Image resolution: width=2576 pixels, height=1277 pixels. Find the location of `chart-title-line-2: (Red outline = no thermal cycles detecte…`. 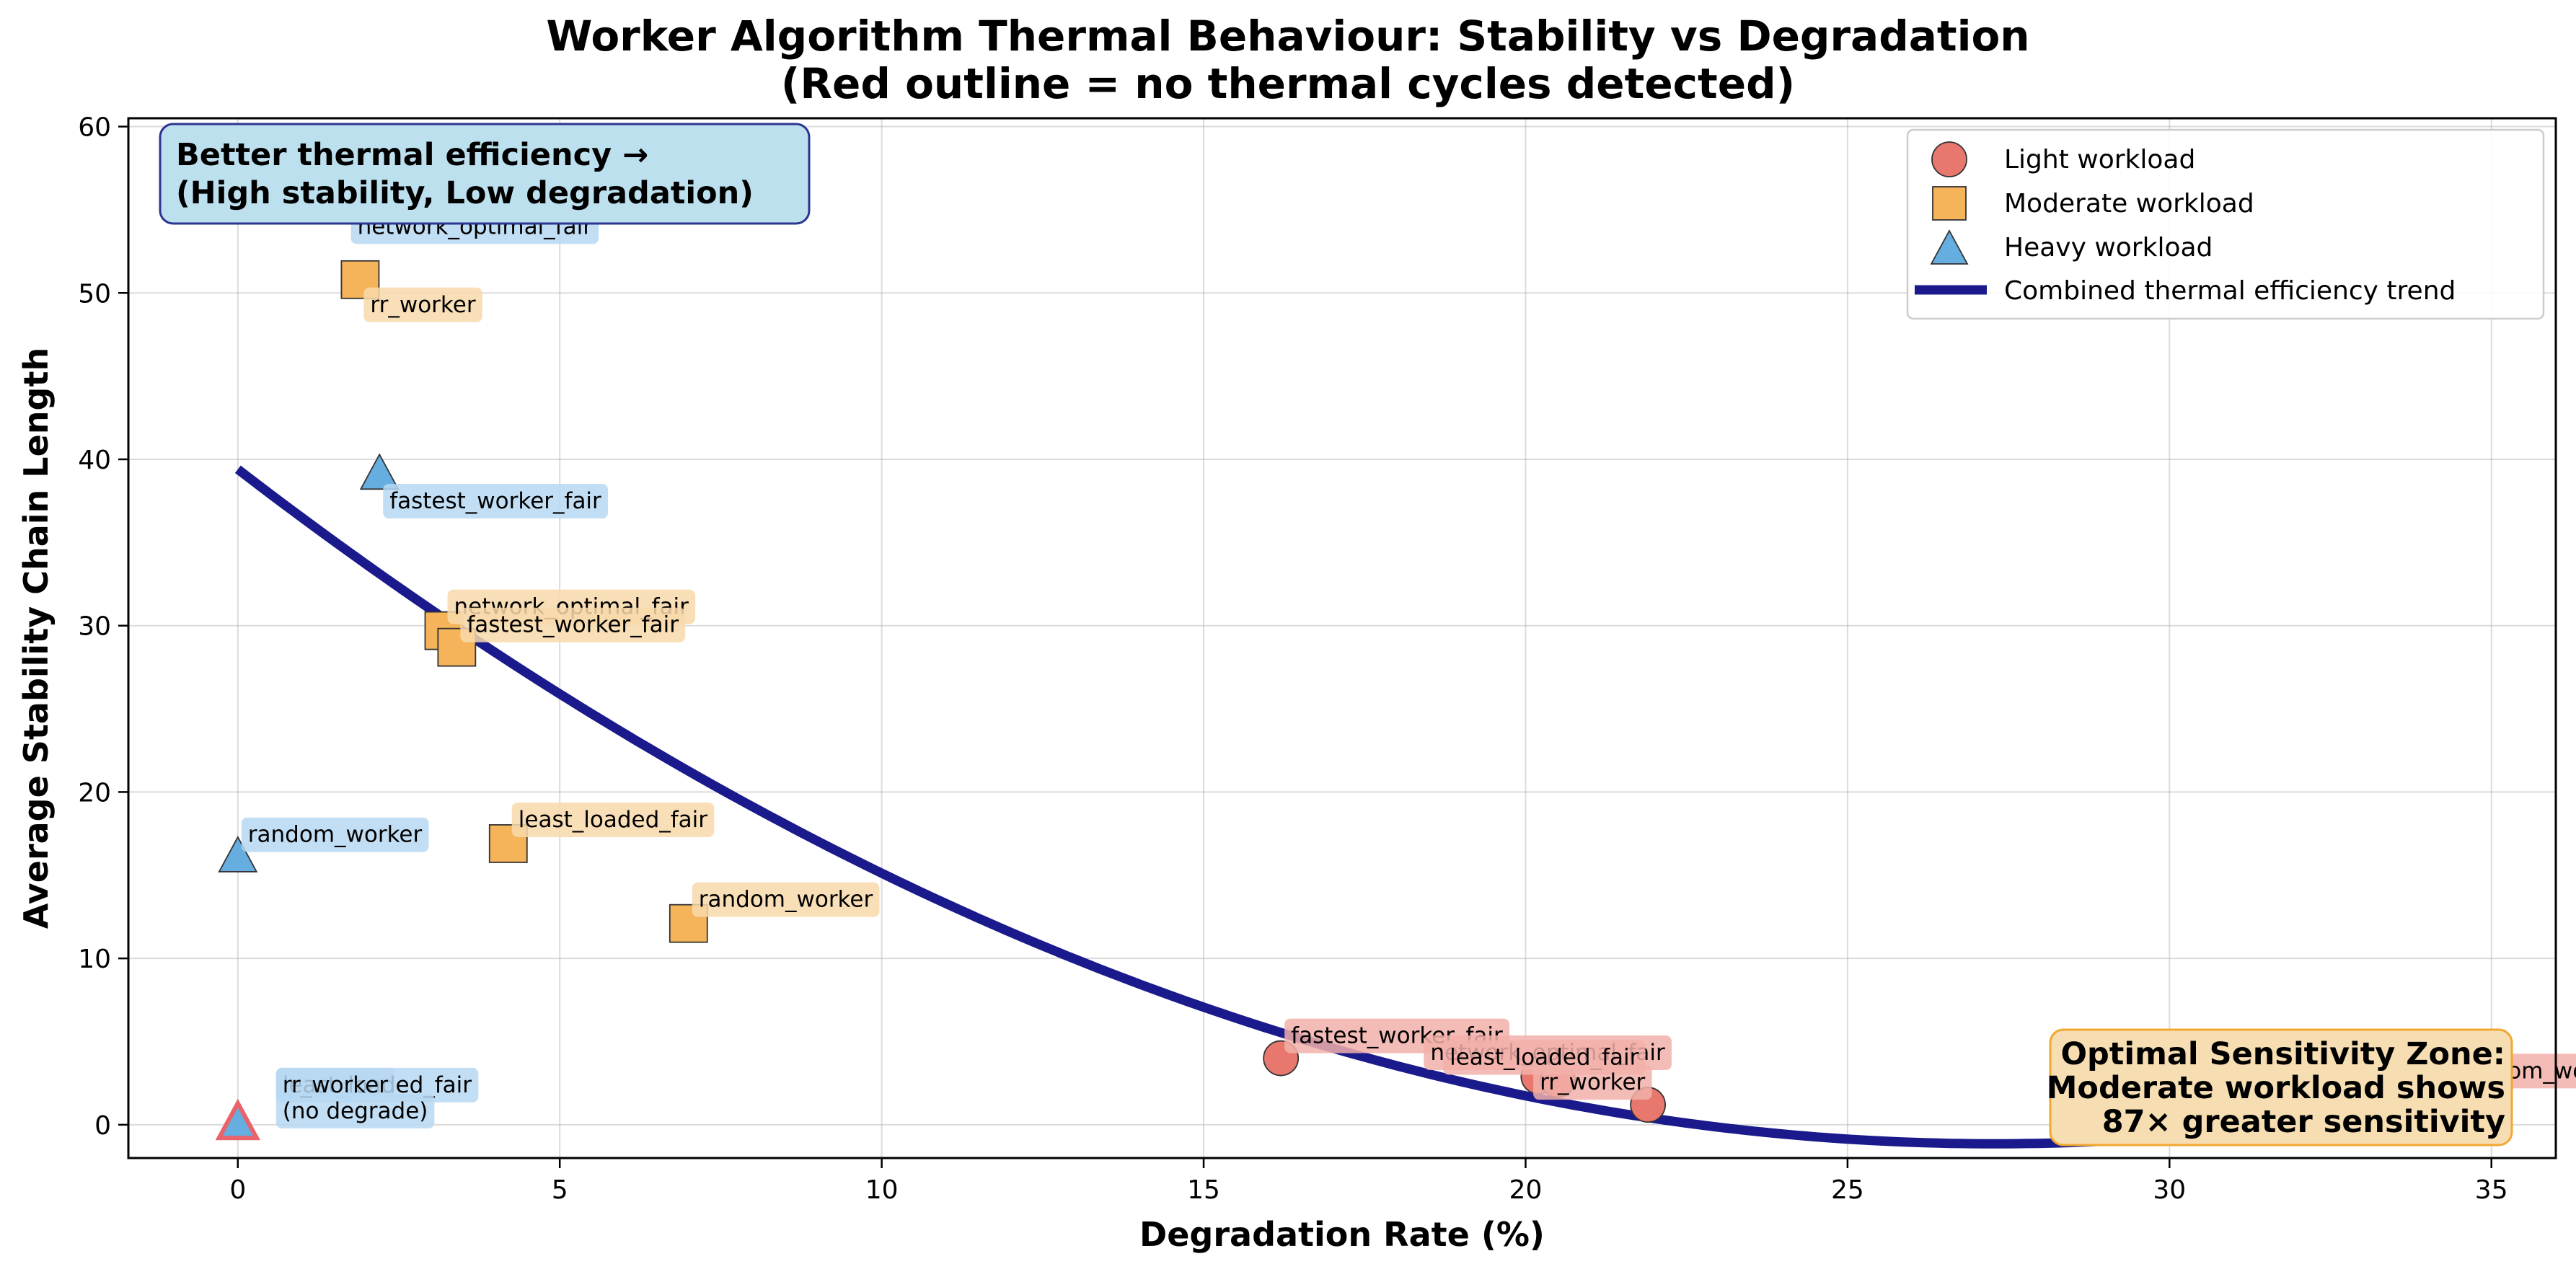

chart-title-line-2: (Red outline = no thermal cycles detecte… is located at coordinates (1288, 83).